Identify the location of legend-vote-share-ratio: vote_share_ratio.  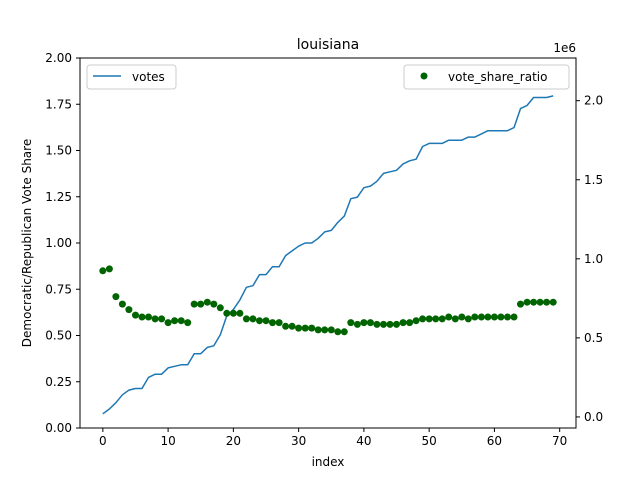
(486, 77).